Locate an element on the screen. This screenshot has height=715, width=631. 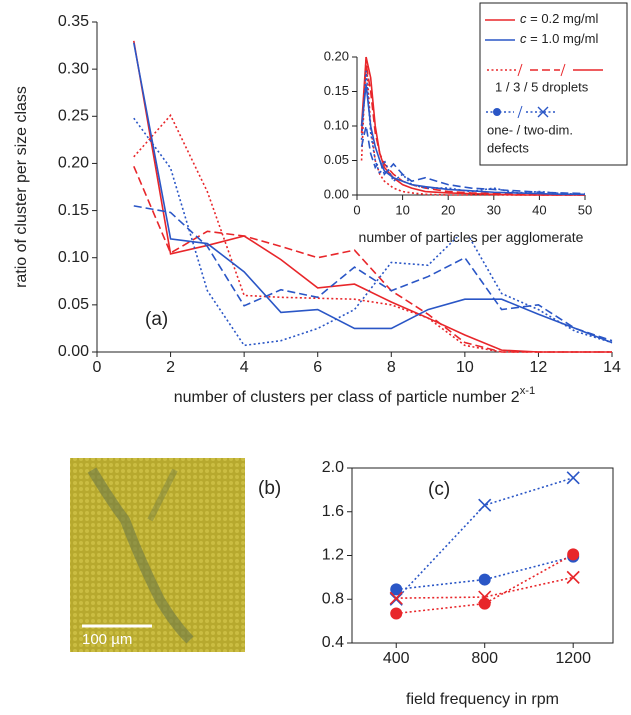
x-axis-label-text: number of particles per agglomerate is located at coordinates (471, 237).